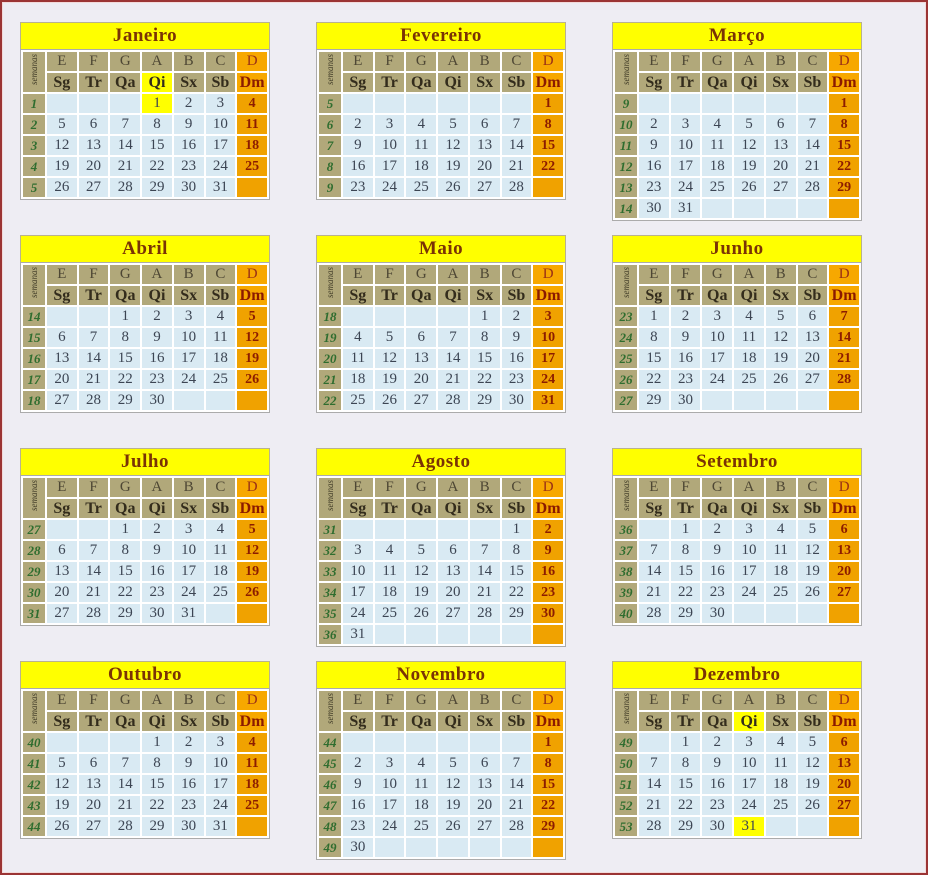  Describe the element at coordinates (62, 187) in the screenshot. I see `day-cell: 26` at that location.